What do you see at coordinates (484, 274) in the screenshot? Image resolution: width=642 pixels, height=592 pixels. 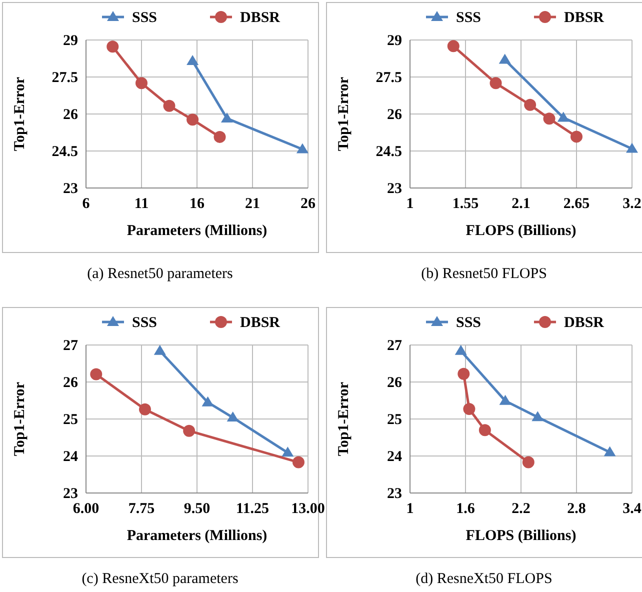 I see `text: (b) Resnet50 FLOPS` at bounding box center [484, 274].